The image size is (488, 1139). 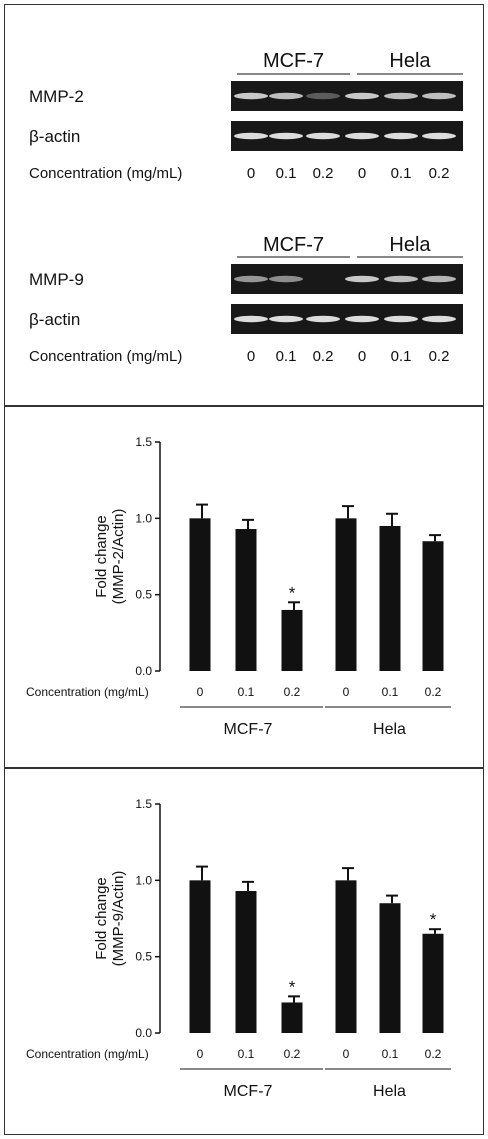 What do you see at coordinates (56, 96) in the screenshot?
I see `gel-row-label: MMP-2` at bounding box center [56, 96].